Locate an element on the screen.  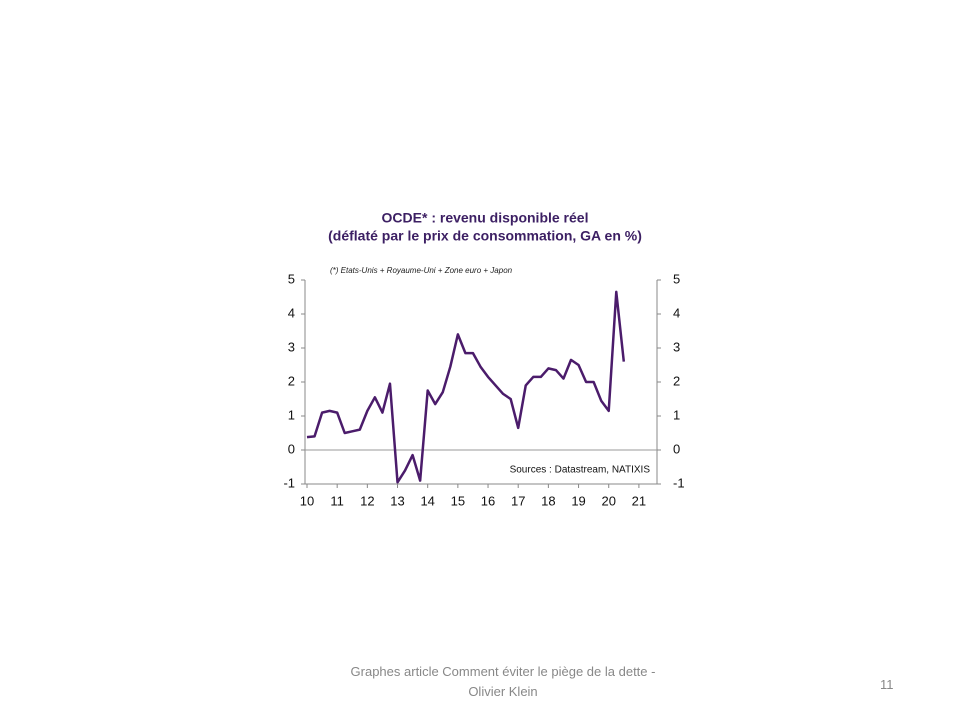
y-tick-label: 5 is located at coordinates (291, 278).